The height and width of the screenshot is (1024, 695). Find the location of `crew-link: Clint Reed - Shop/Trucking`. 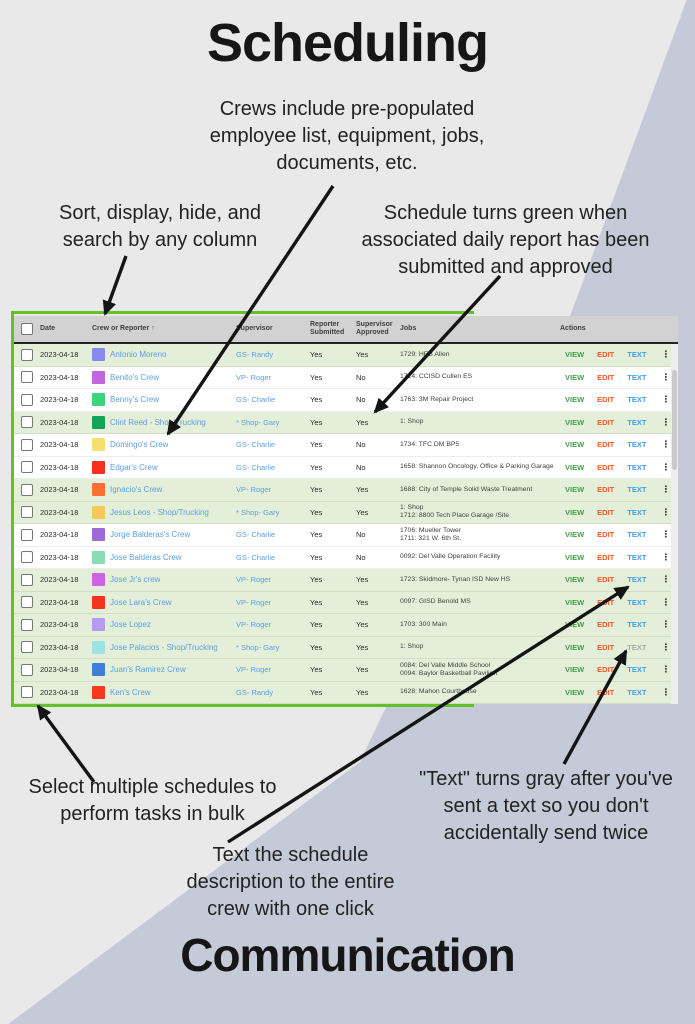

crew-link: Clint Reed - Shop/Trucking is located at coordinates (158, 422).